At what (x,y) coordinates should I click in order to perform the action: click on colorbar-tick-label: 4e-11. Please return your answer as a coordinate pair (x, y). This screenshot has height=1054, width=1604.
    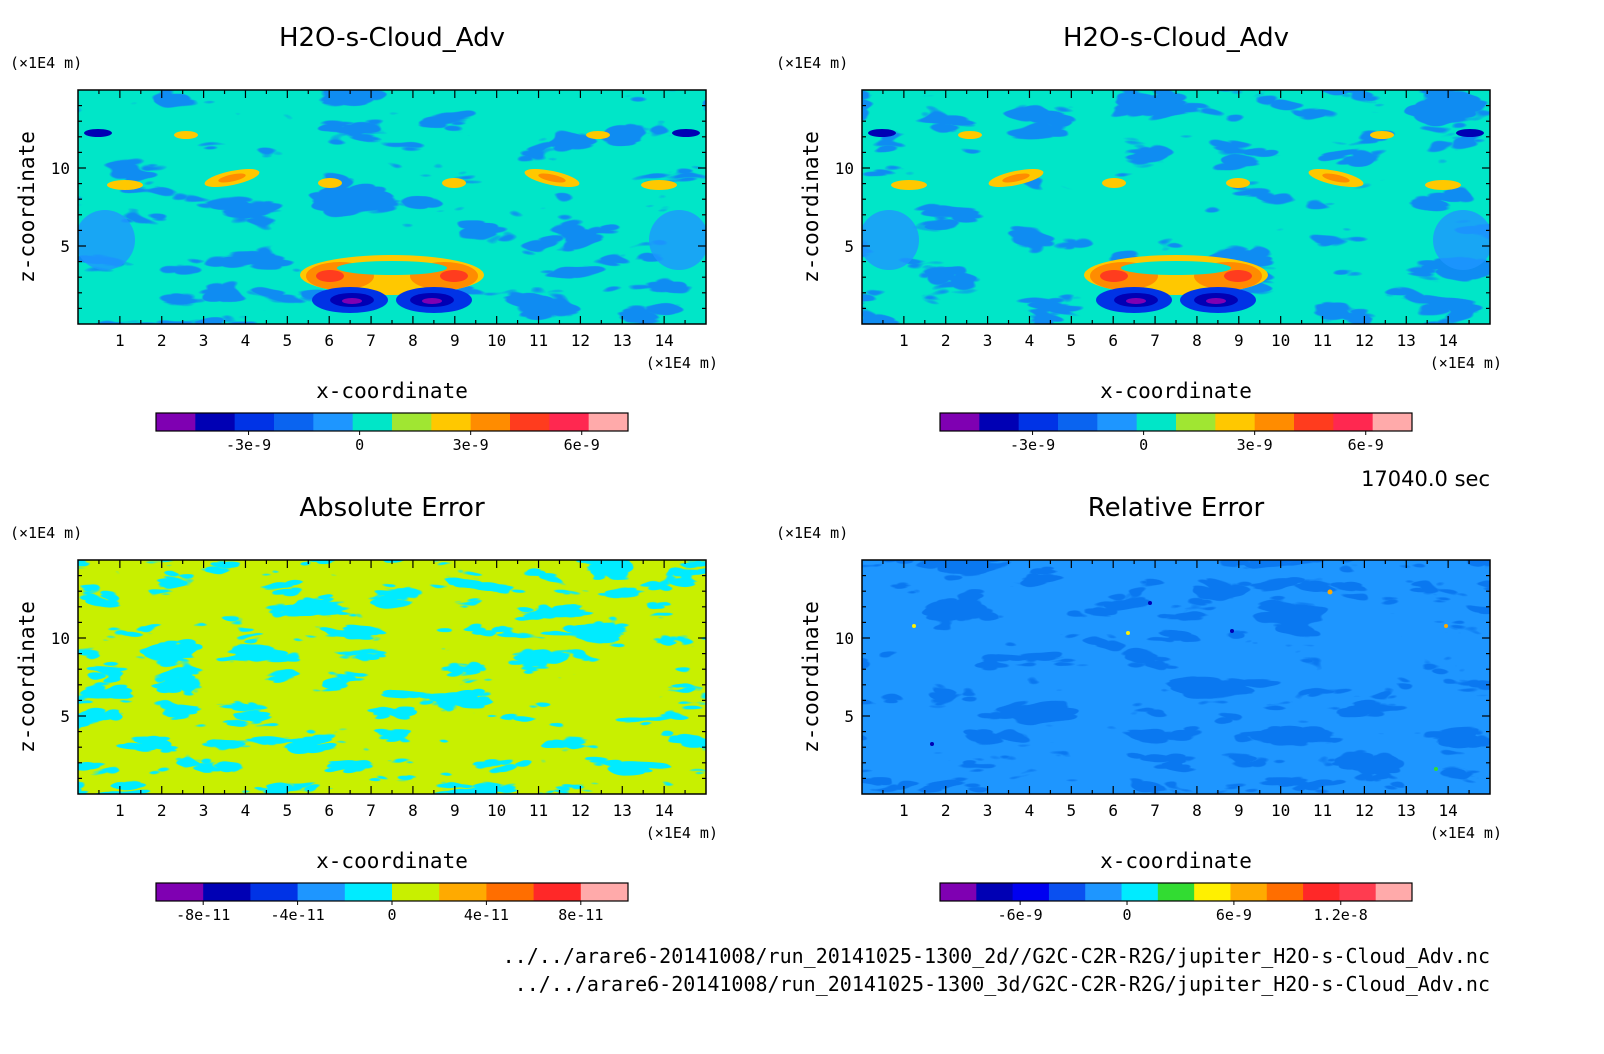
    Looking at the image, I should click on (486, 915).